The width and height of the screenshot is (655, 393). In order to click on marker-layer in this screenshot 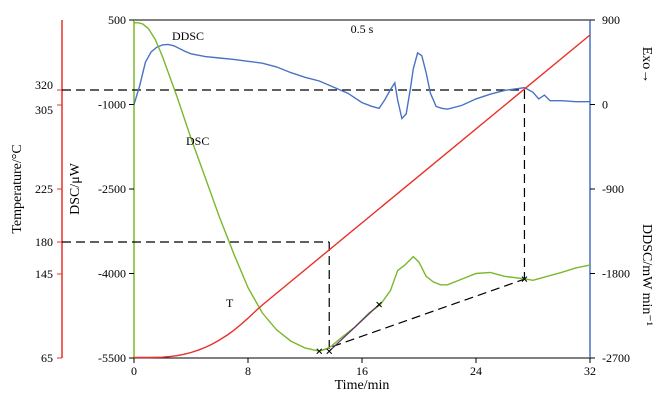, I will do `click(422, 315)`.